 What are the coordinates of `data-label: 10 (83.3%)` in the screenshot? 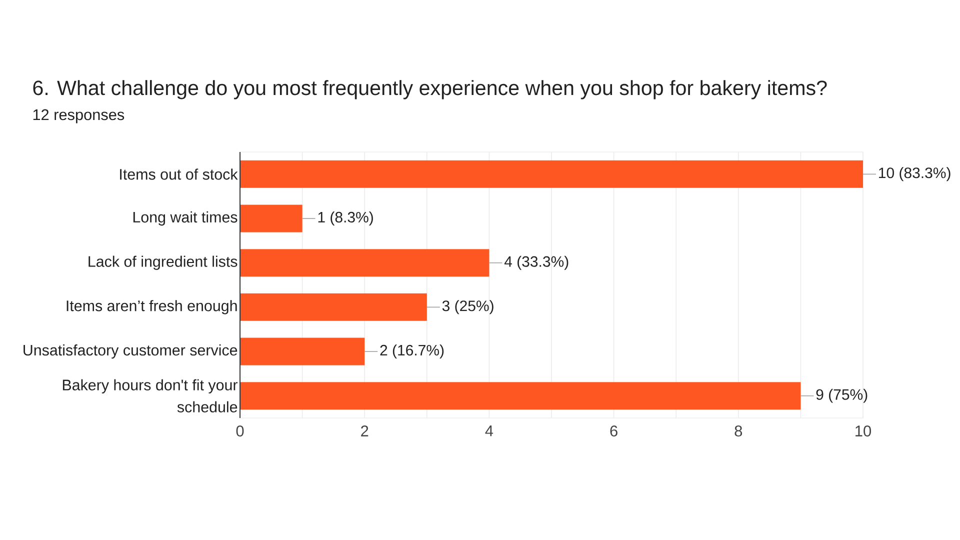 It's located at (914, 174).